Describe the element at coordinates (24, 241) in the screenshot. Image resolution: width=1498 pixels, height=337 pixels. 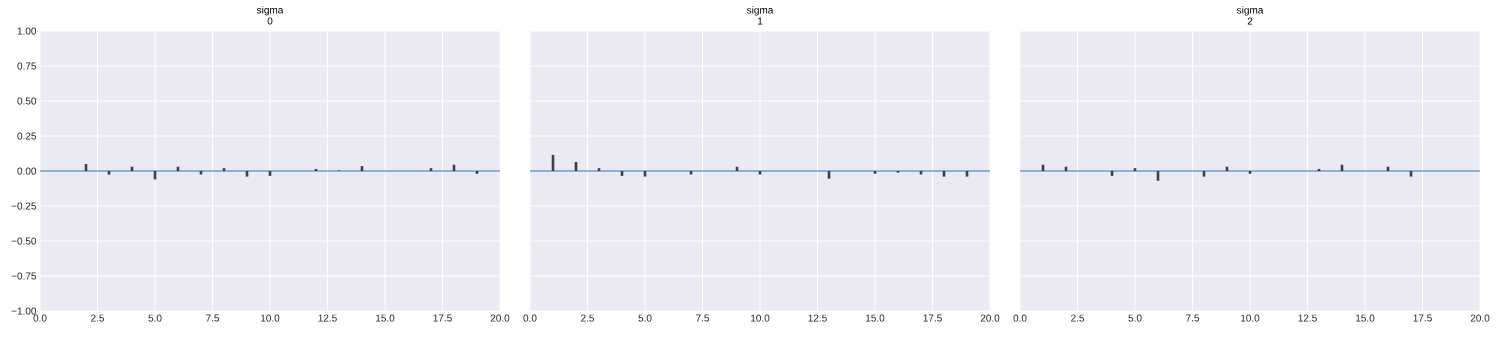
I see `y-tick-label: −0.50` at that location.